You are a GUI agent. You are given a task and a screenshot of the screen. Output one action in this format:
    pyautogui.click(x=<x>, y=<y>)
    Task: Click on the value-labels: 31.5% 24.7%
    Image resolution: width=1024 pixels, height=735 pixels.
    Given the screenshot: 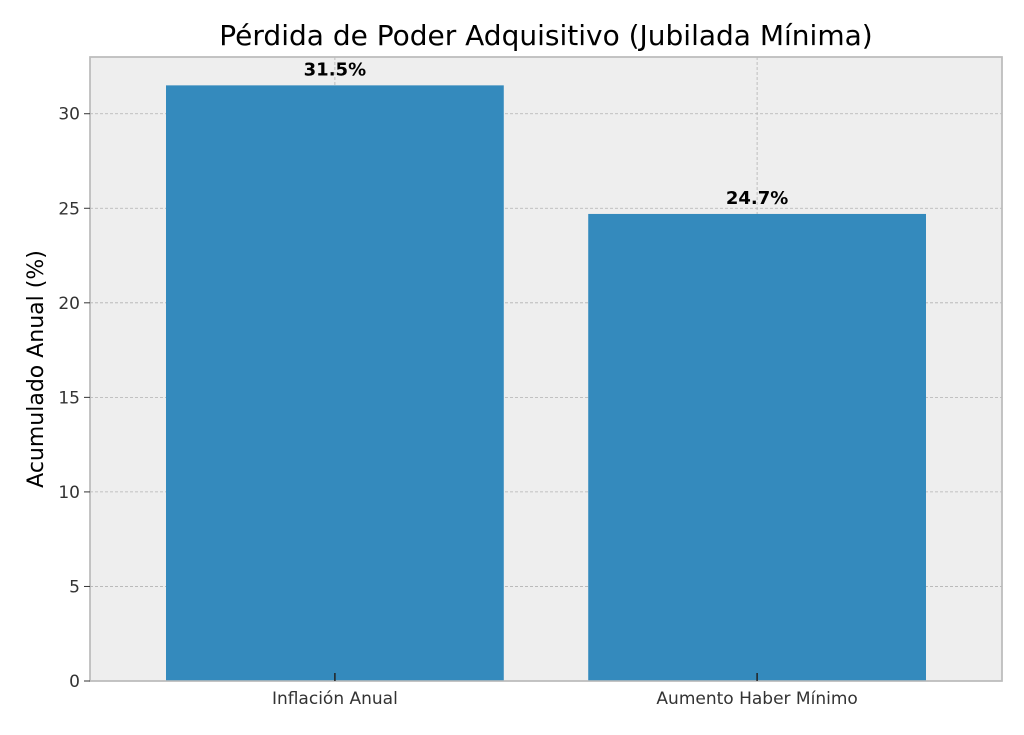 What is the action you would take?
    pyautogui.click(x=546, y=134)
    